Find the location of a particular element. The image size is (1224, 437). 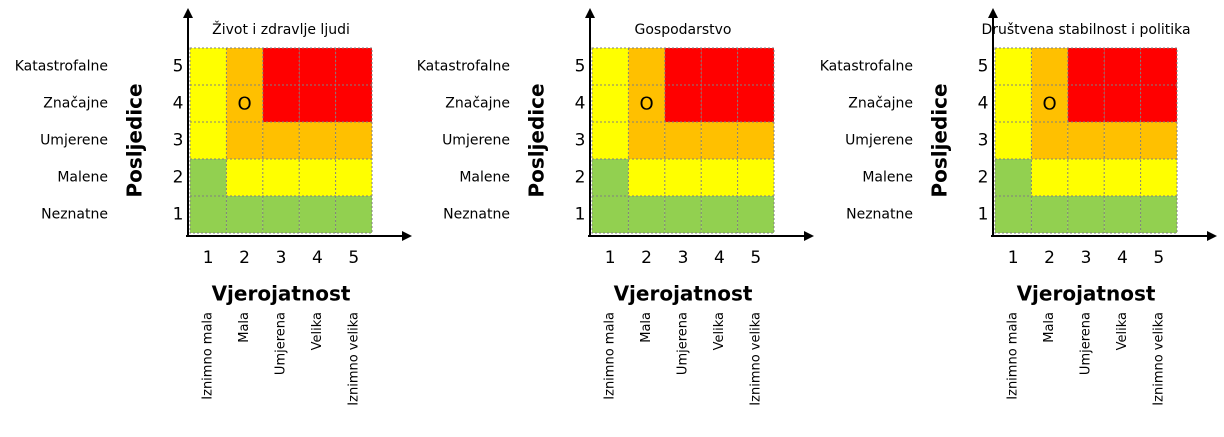

matrix-title: Gospodarstvo is located at coordinates (682, 30).